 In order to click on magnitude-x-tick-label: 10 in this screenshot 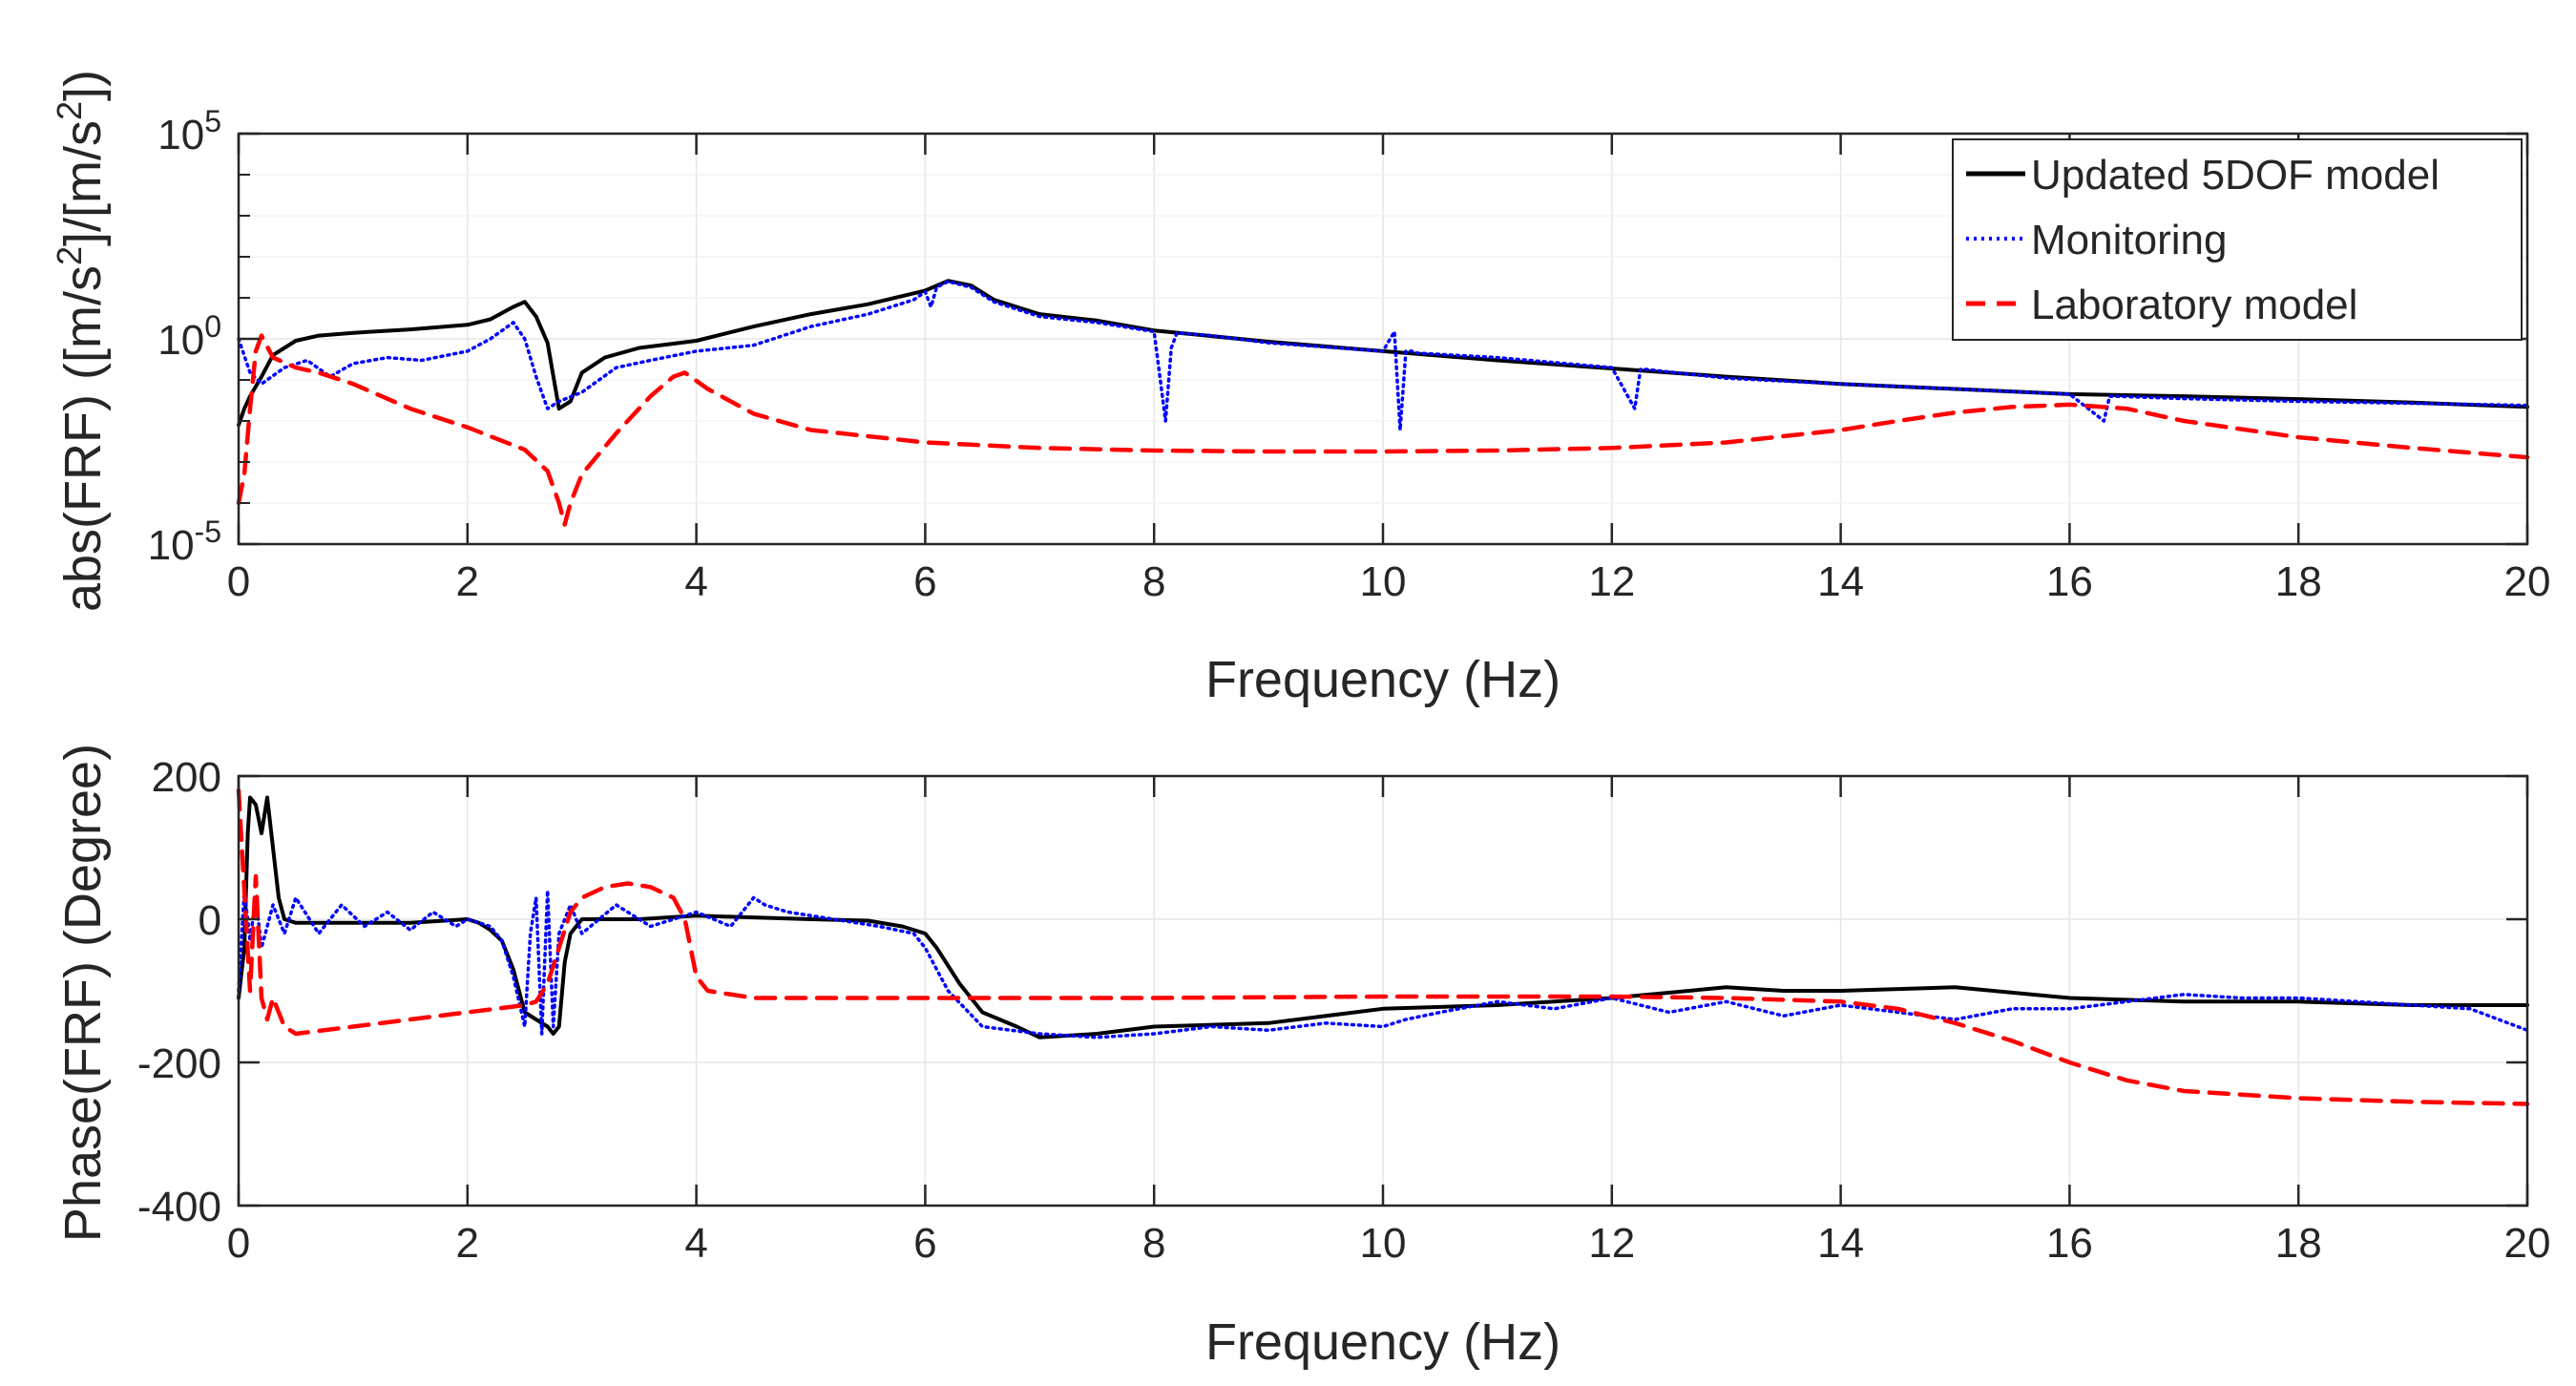, I will do `click(1383, 582)`.